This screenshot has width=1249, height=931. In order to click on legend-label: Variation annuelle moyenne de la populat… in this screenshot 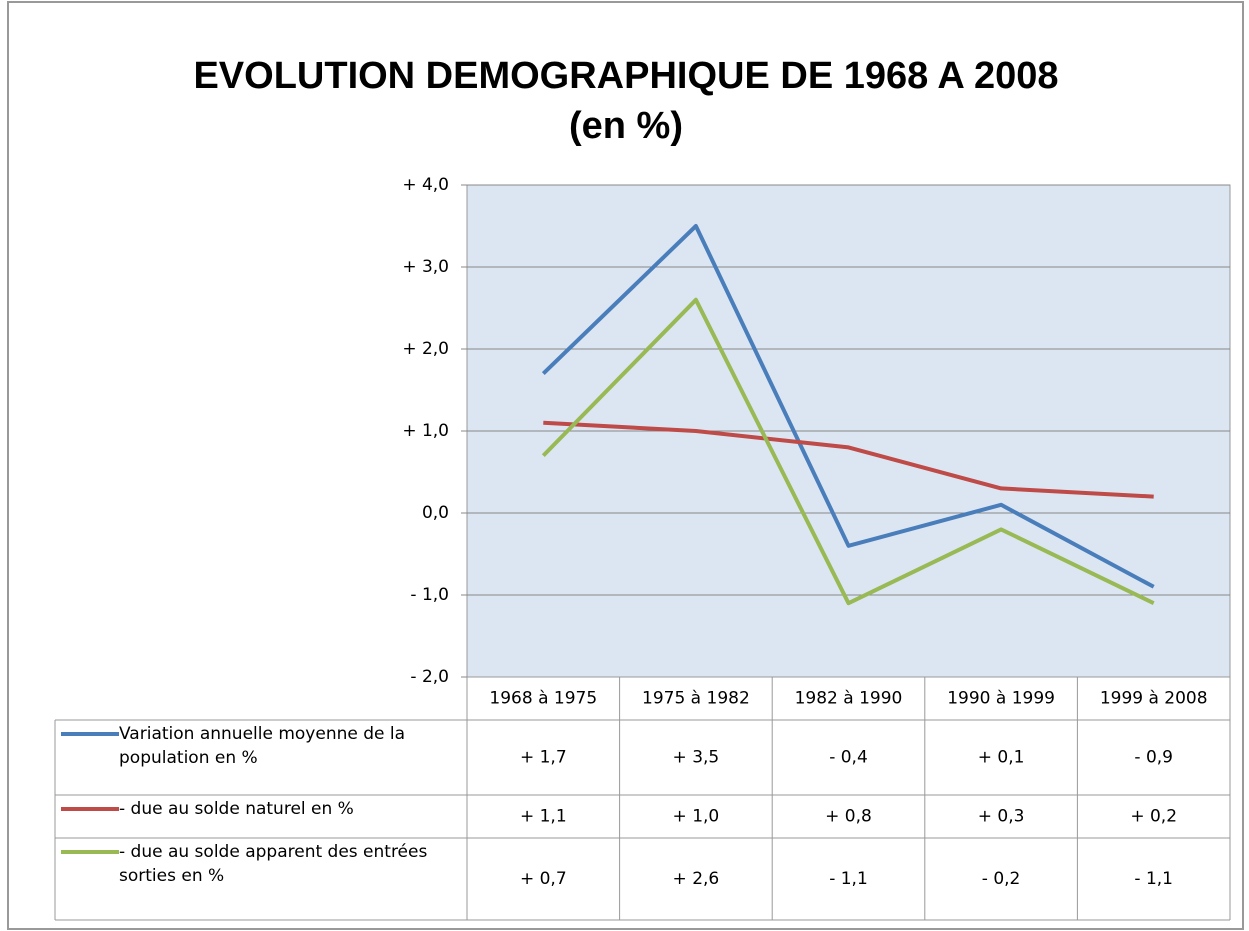, I will do `click(262, 746)`.